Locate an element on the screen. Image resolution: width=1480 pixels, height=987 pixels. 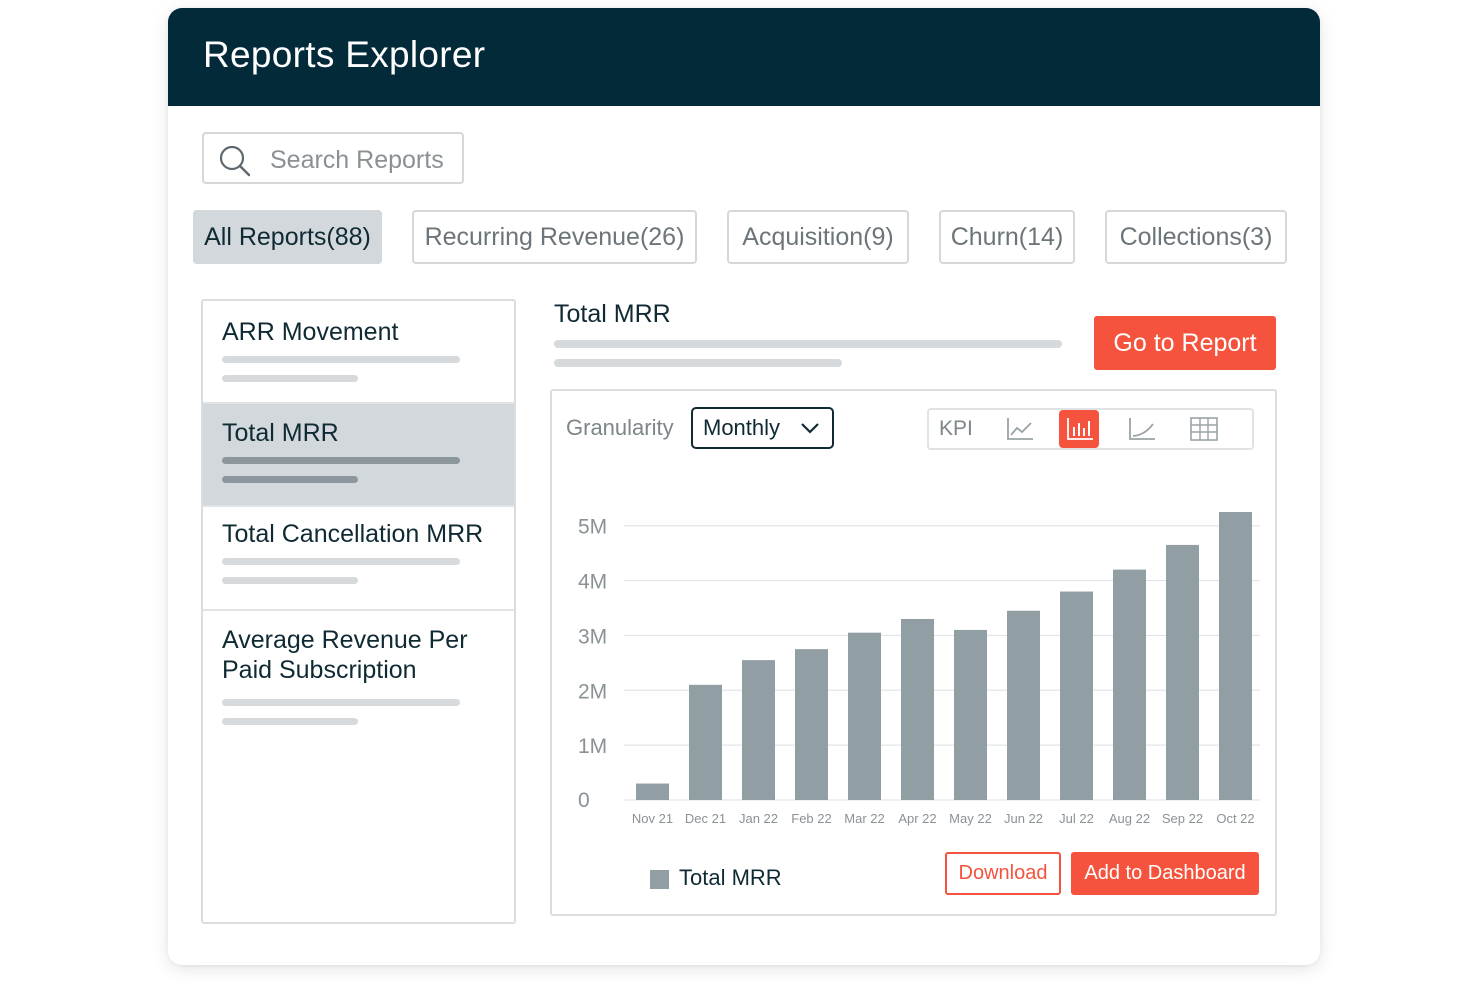
x-tick-label: Jul 22 is located at coordinates (1076, 818).